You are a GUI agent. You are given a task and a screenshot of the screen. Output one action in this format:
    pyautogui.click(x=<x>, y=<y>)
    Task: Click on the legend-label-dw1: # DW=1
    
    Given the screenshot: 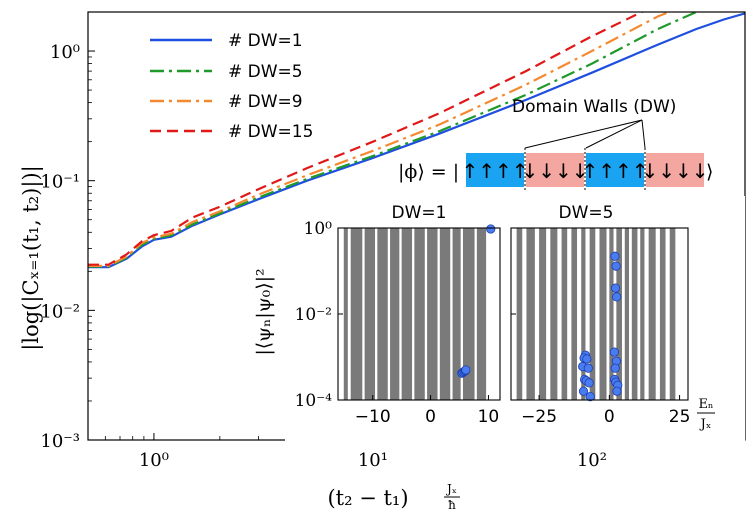 What is the action you would take?
    pyautogui.click(x=265, y=41)
    